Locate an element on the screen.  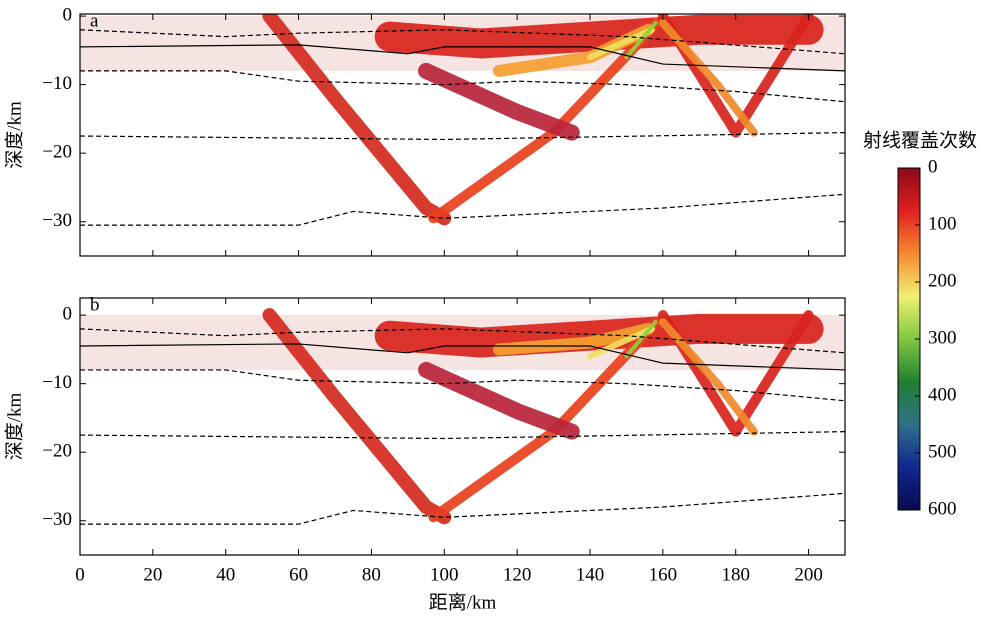
colorbar-tick-label: 200 is located at coordinates (942, 280).